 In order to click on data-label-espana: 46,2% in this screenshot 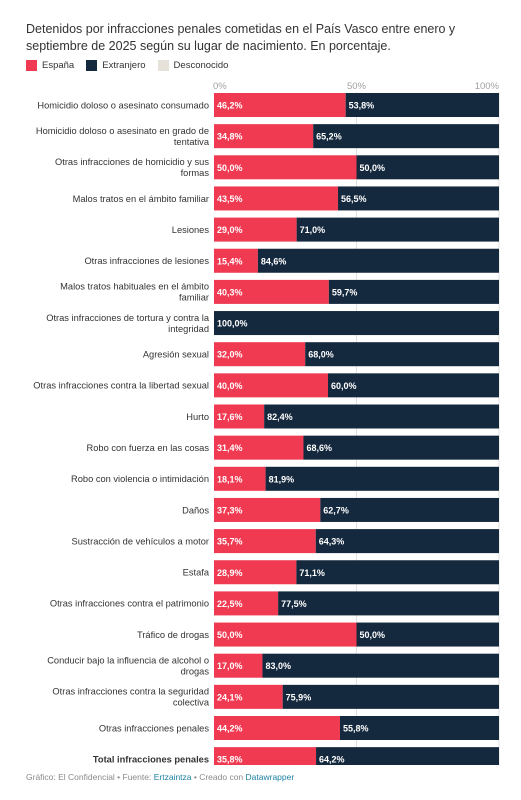, I will do `click(230, 106)`.